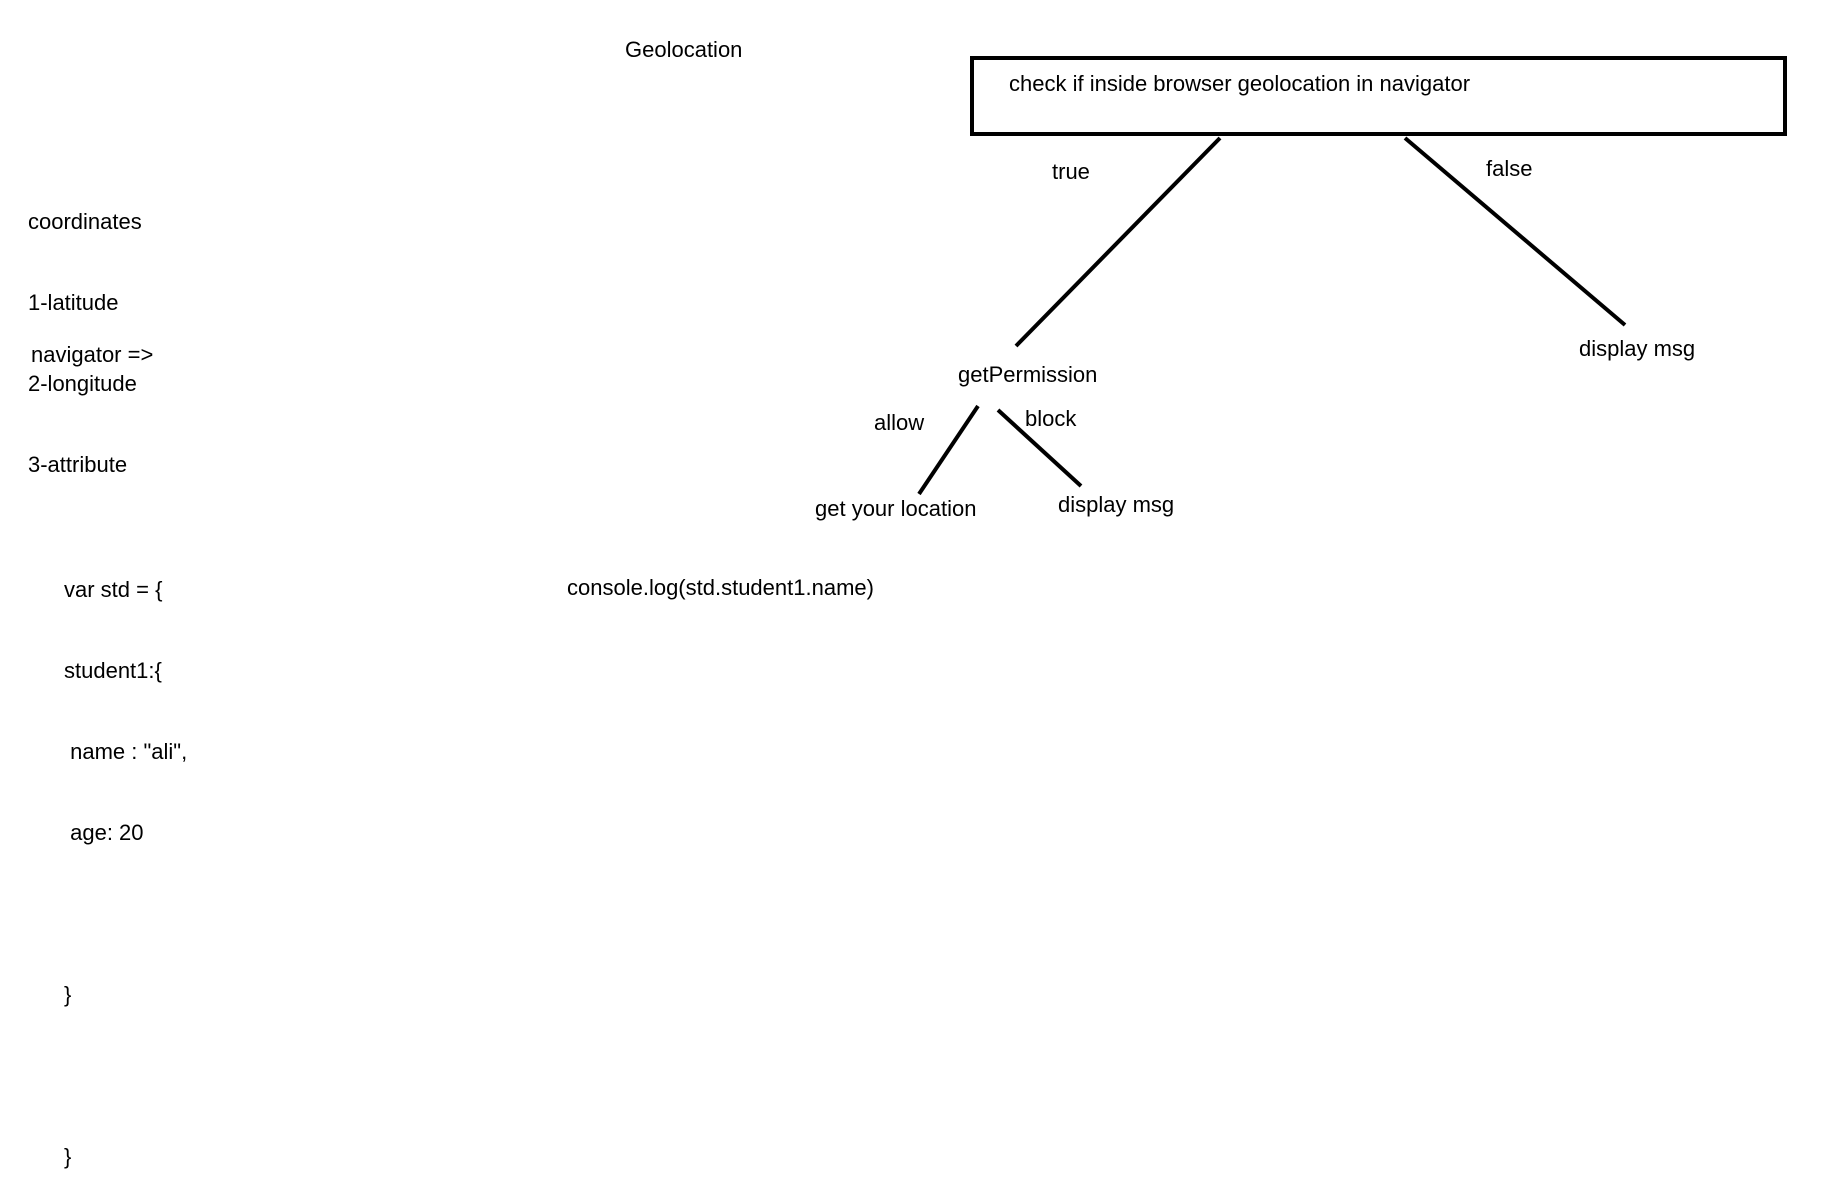 Image resolution: width=1834 pixels, height=1197 pixels. Describe the element at coordinates (85, 221) in the screenshot. I see `coordinates-heading: coordinates` at that location.